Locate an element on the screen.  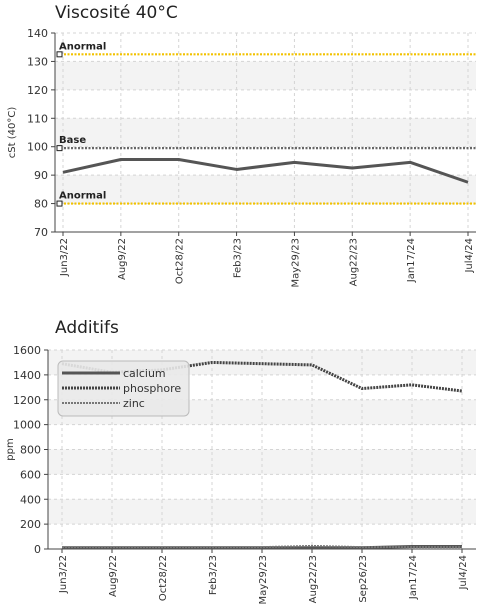
additives-chart-title: Additifs is located at coordinates (87, 328).